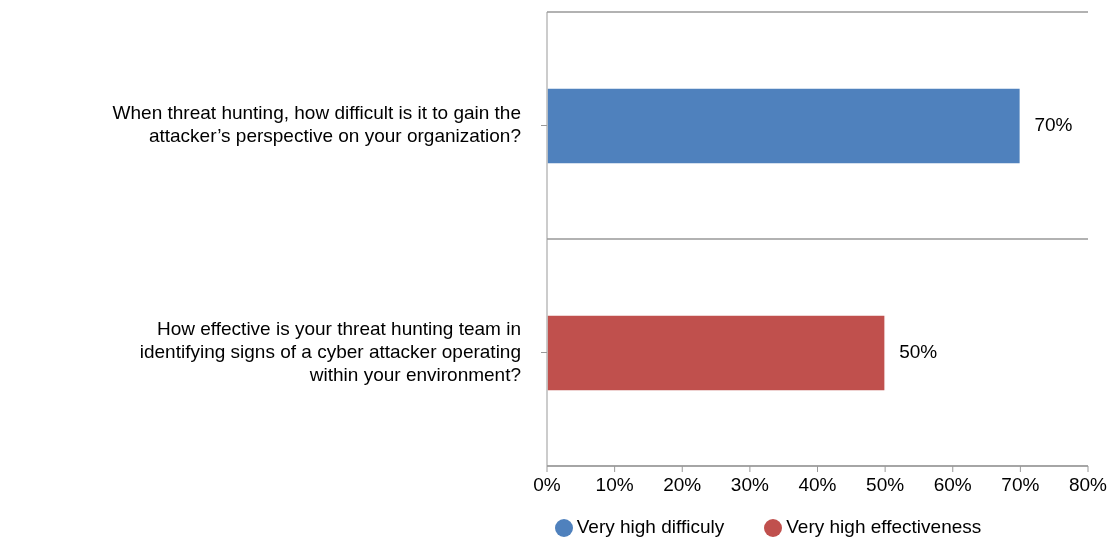 The width and height of the screenshot is (1120, 542). I want to click on x-tick-label: 0%, so click(547, 485).